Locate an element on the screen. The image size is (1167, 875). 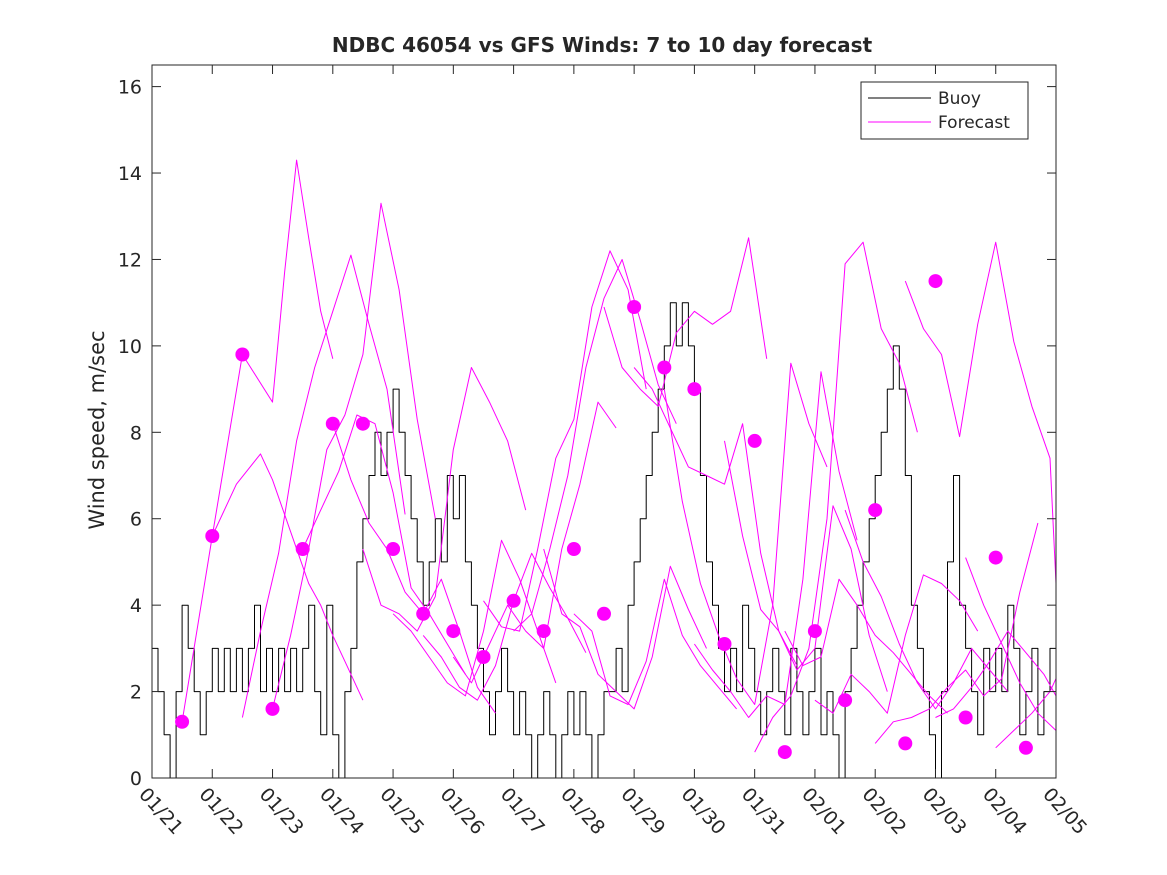
x-tick-label-10: 01/31 is located at coordinates (763, 811).